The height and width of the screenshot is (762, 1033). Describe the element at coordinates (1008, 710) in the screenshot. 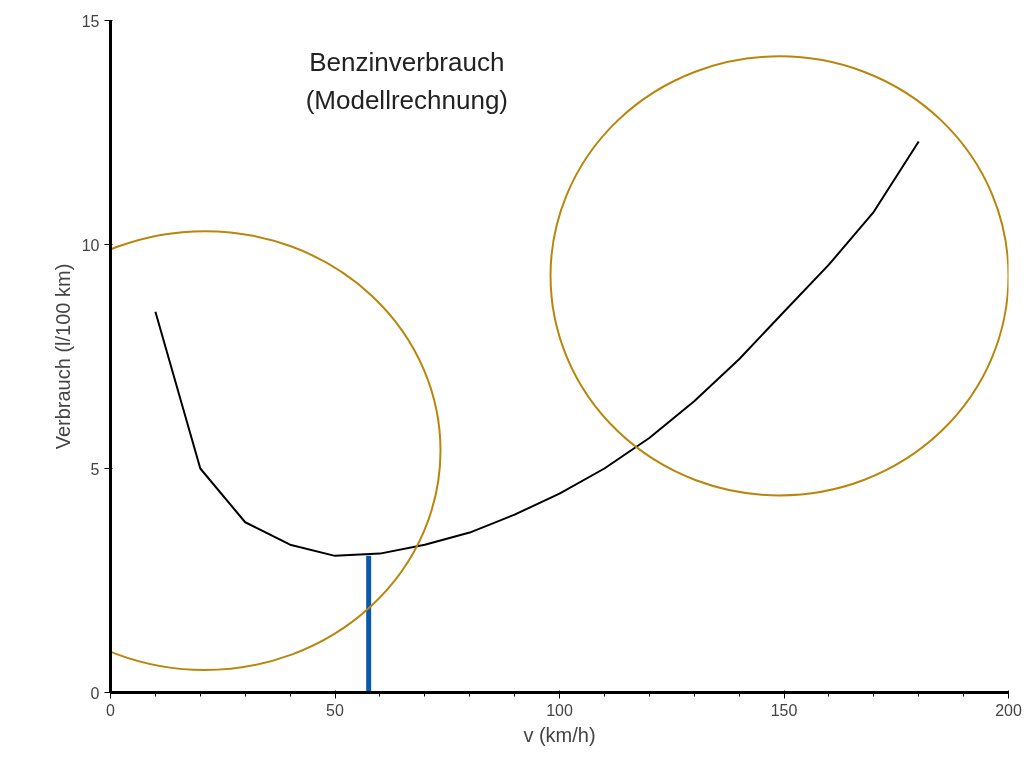

I see `x-tick-label: 200` at that location.